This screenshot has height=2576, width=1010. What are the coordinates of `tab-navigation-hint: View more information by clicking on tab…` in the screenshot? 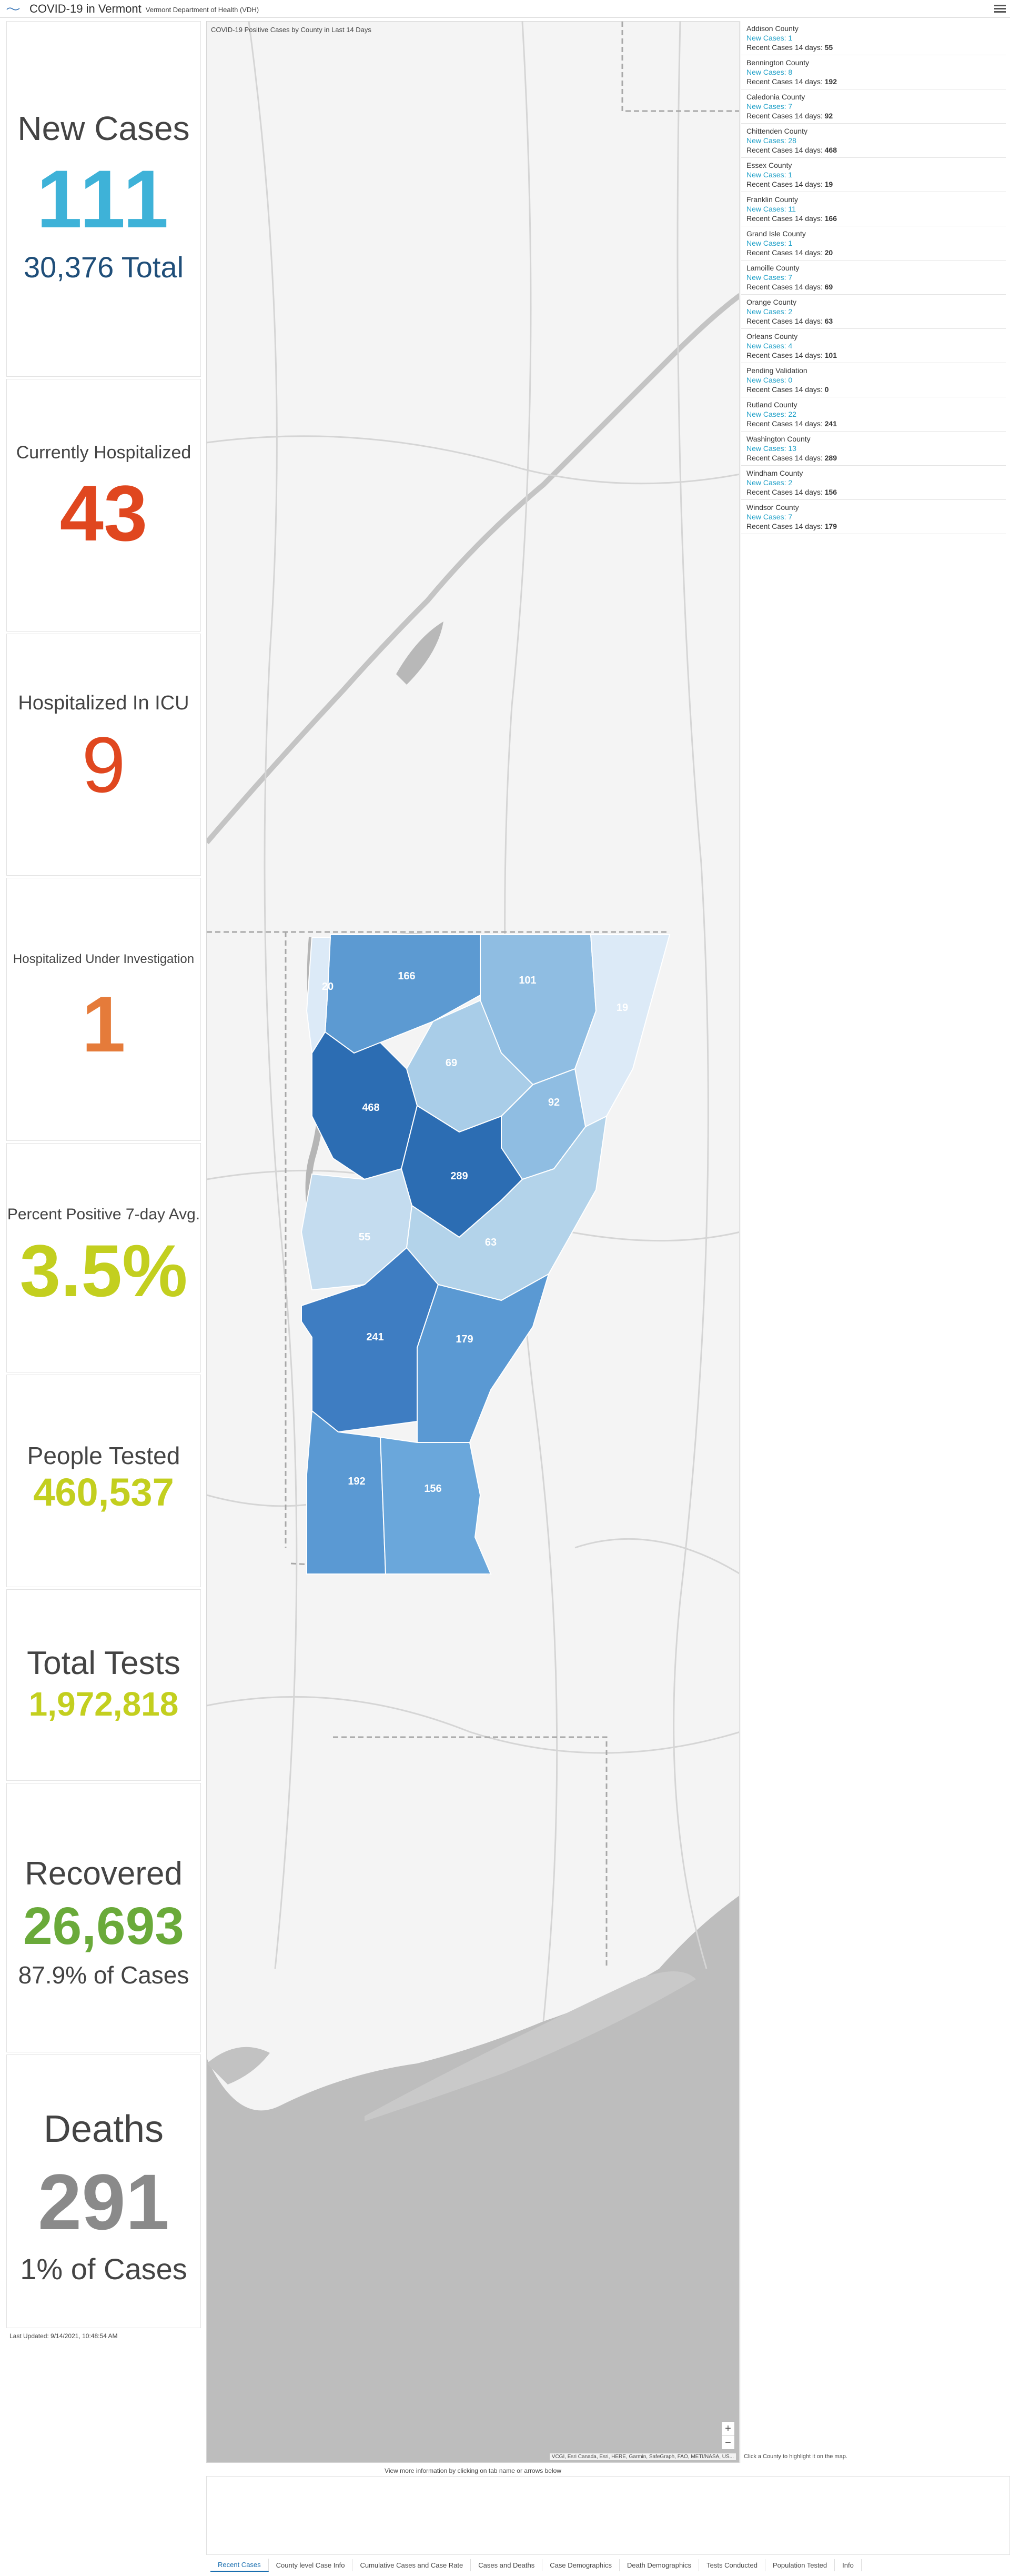 It's located at (473, 2470).